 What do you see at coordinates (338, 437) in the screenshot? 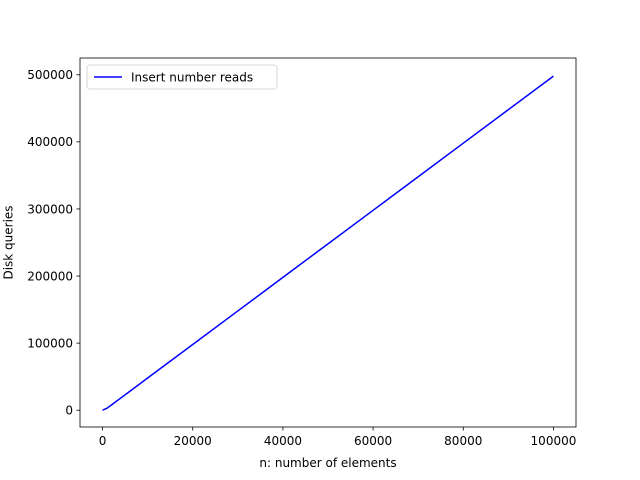
I see `x-axis: 0 20000 40000 60000 80000 100000` at bounding box center [338, 437].